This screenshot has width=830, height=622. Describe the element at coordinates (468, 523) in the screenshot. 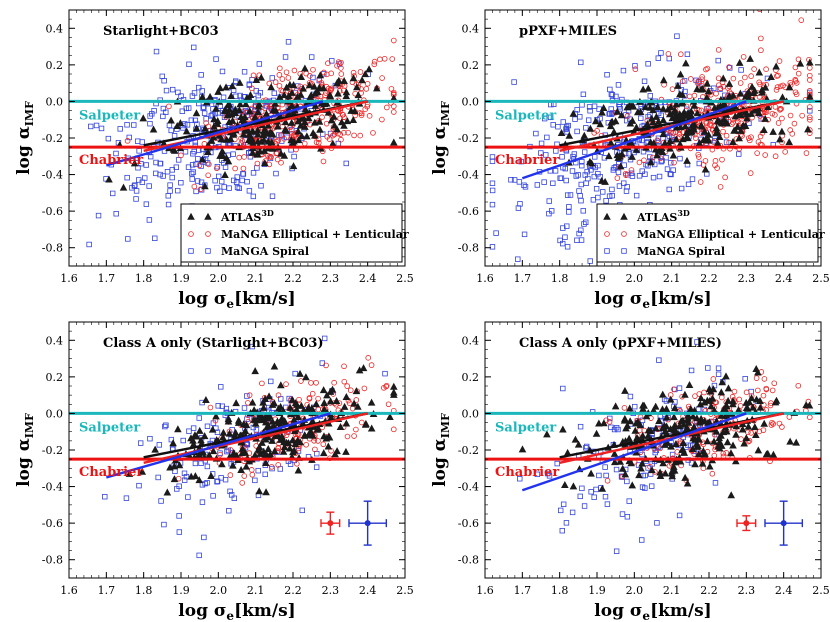

I see `y-tick-label: -0.6` at that location.